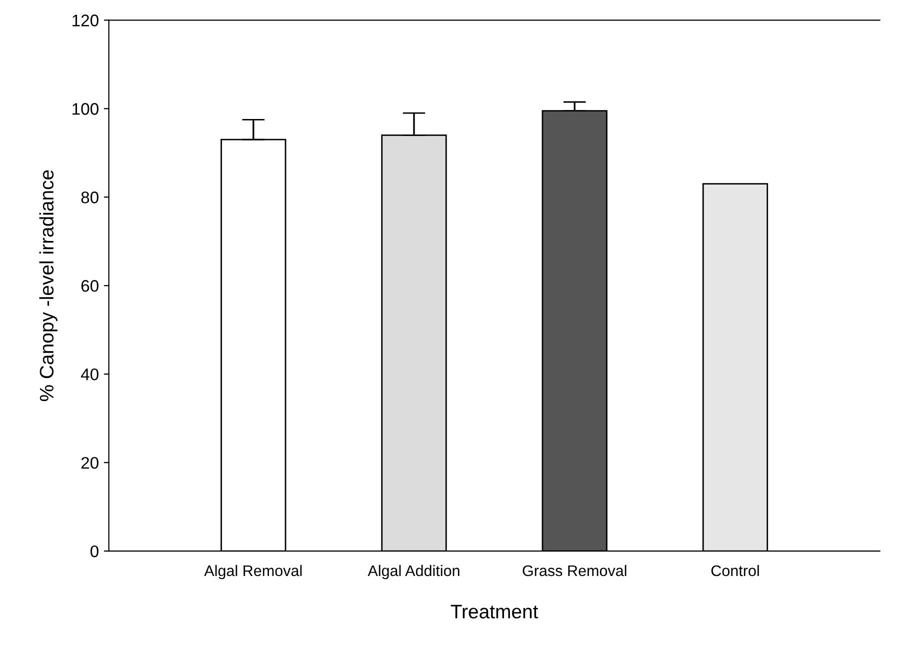 This screenshot has width=907, height=672. What do you see at coordinates (89, 198) in the screenshot?
I see `y-tick-label: 80` at bounding box center [89, 198].